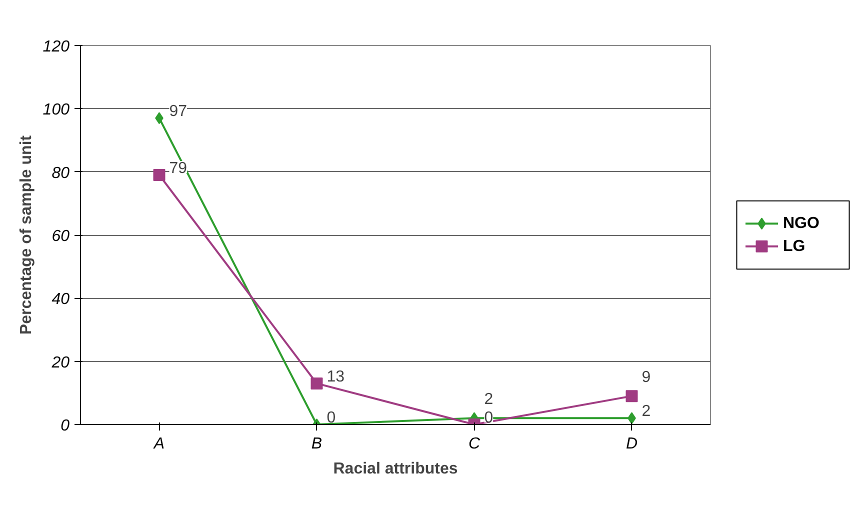  I want to click on y-tick-label: 20, so click(60, 363).